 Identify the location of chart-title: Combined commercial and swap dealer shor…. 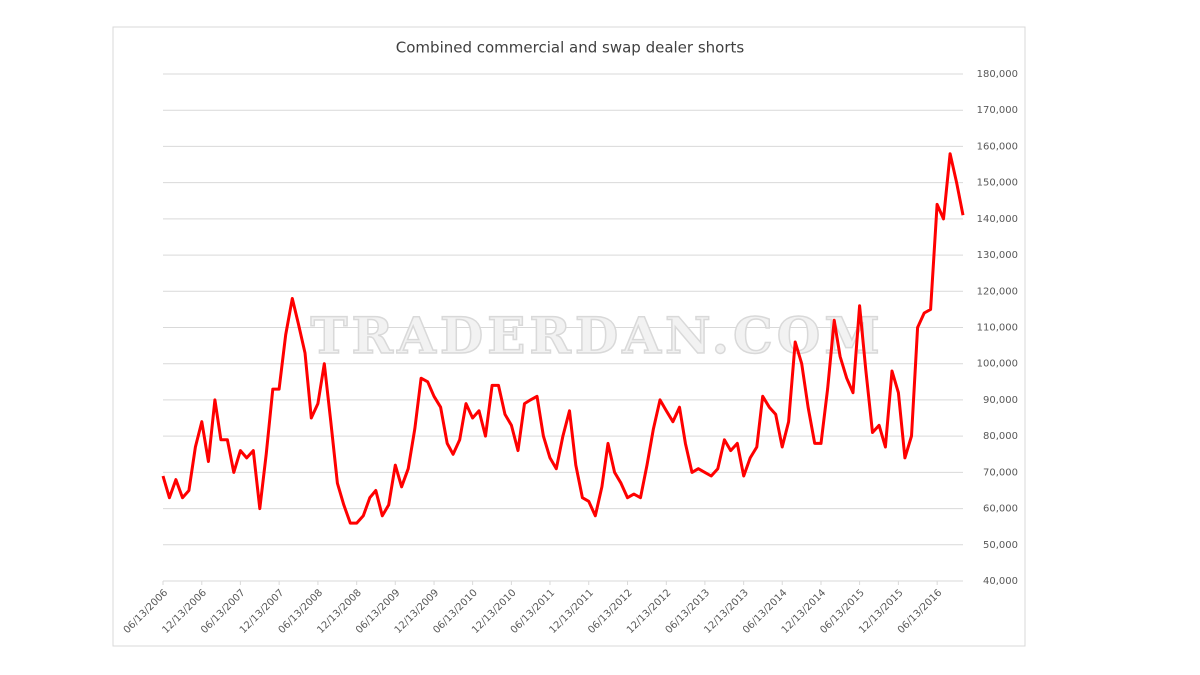
(570, 48).